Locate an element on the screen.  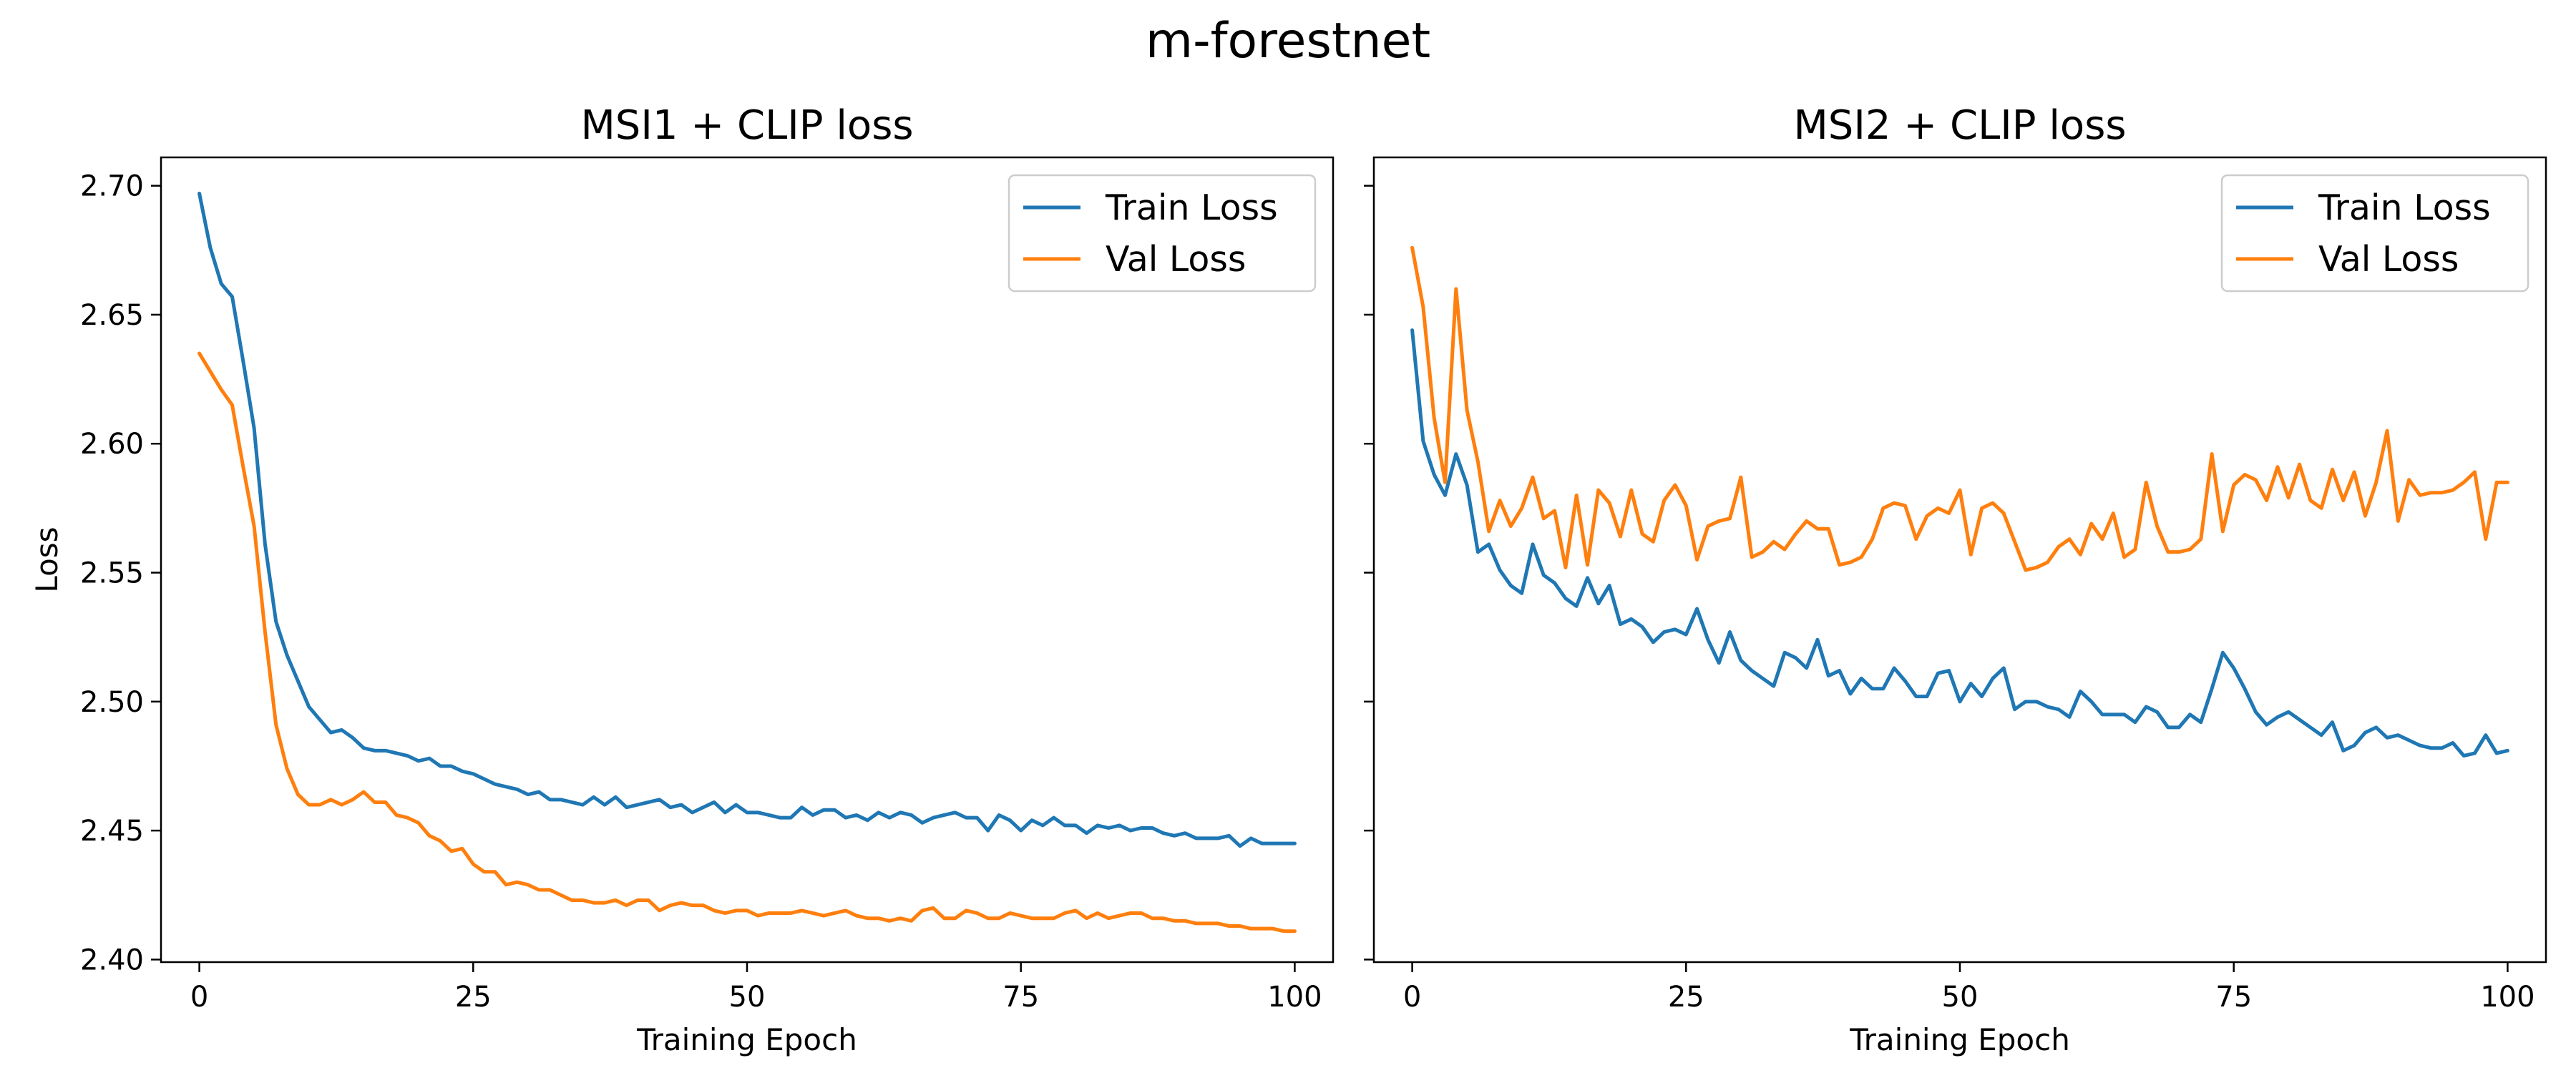
chart-title: MSI1 + CLIP loss is located at coordinates (746, 126).